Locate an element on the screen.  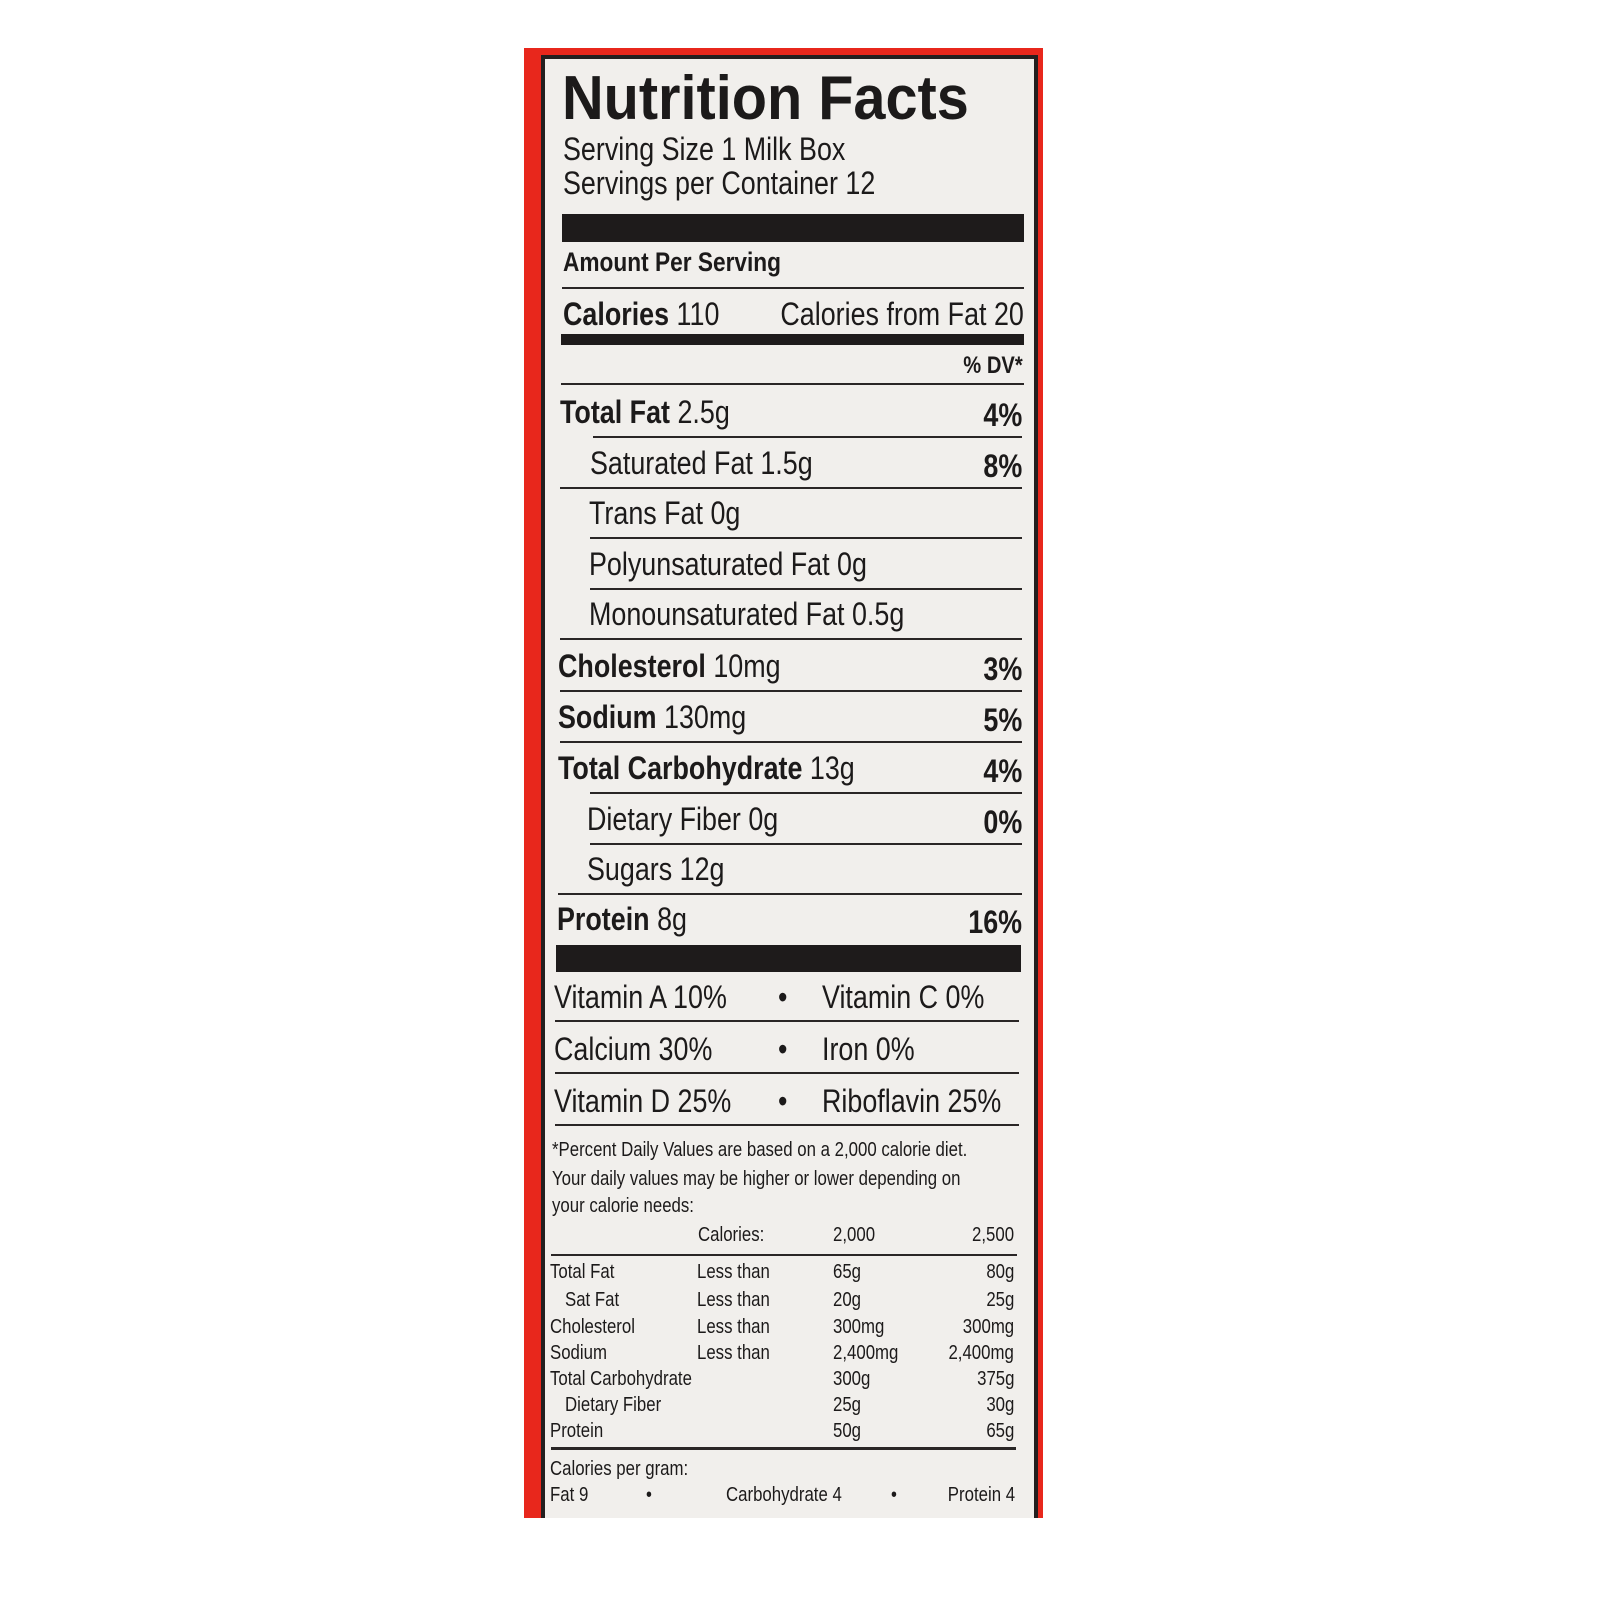
nutrient-row: Dietary Fiber 0g is located at coordinates (682, 819).